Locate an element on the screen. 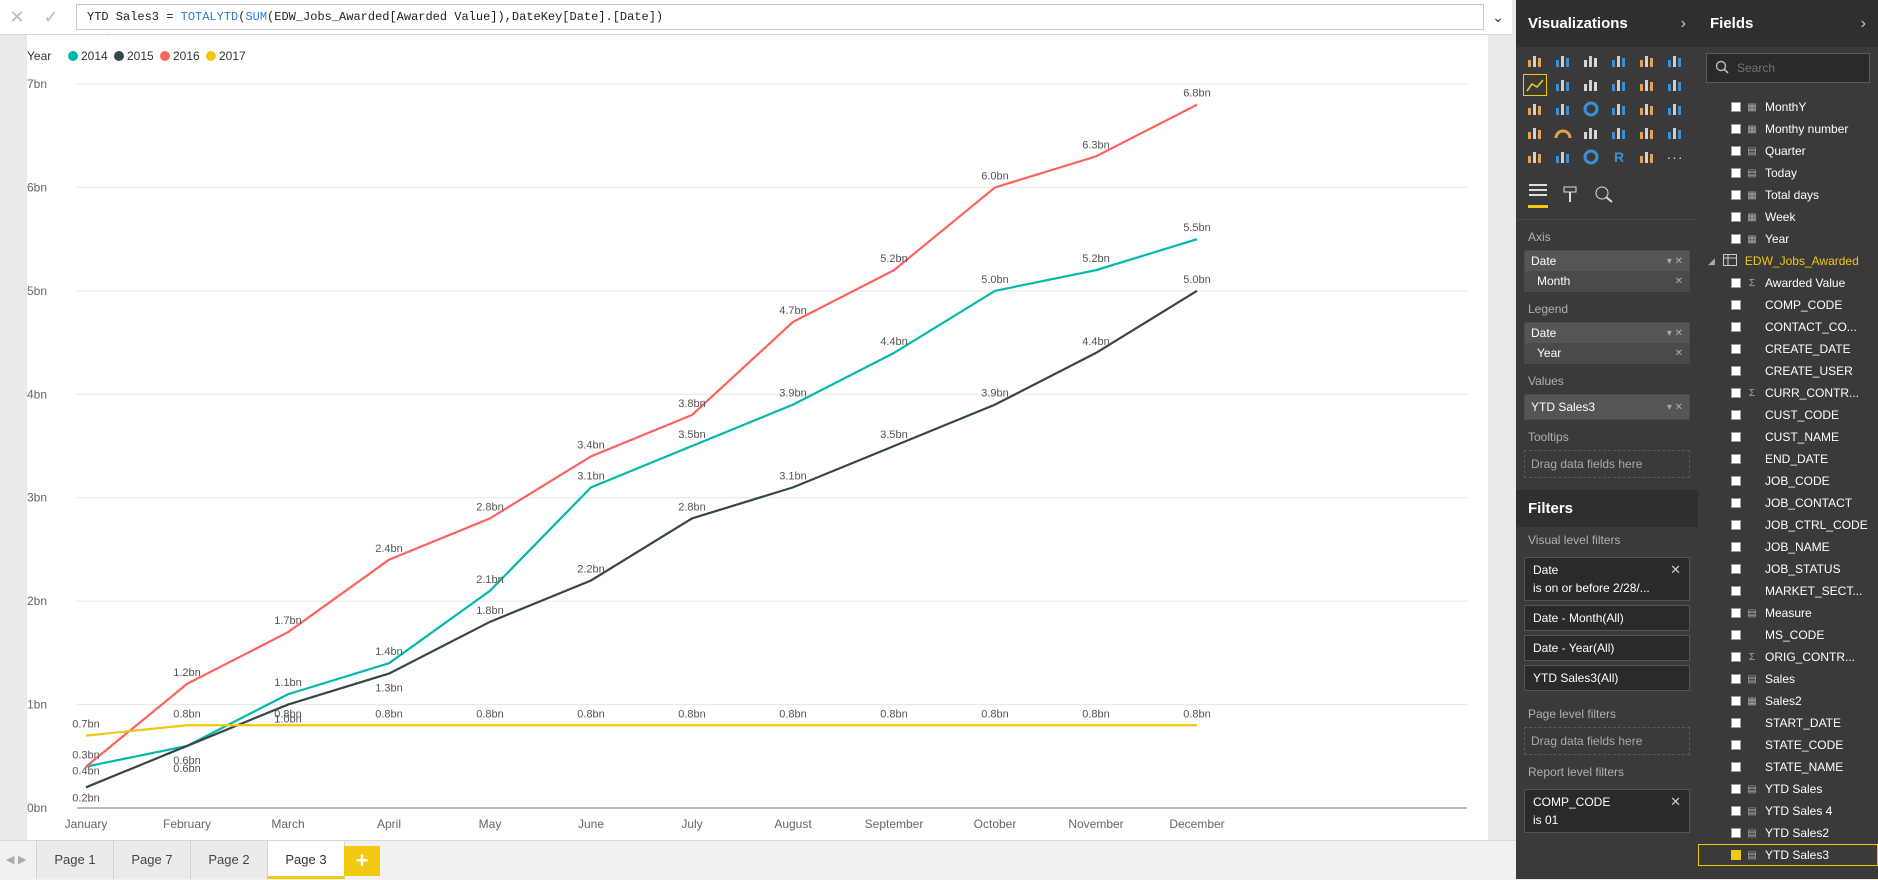  clustered-column-icon is located at coordinates (1619, 61).